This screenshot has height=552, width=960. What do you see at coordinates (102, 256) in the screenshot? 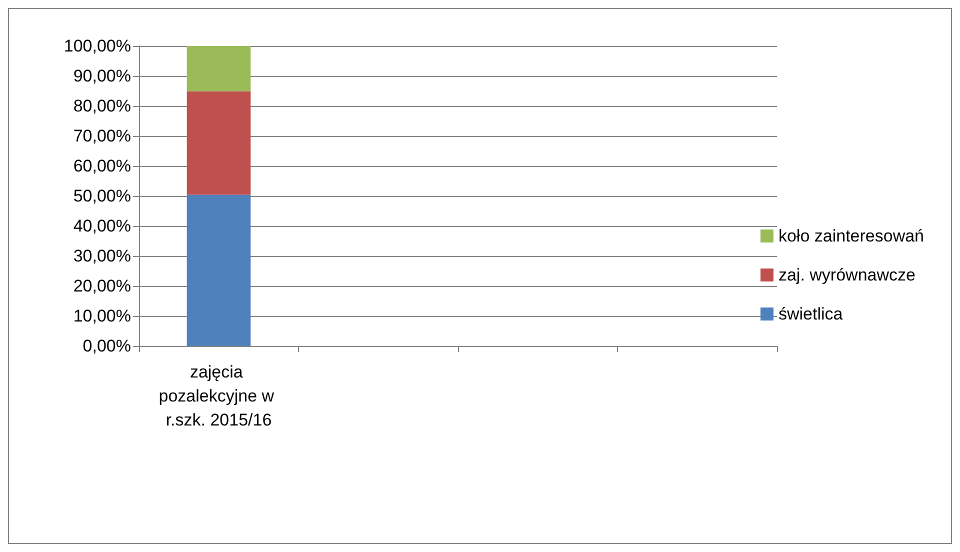
I see `y-tick-label: 30,00%` at bounding box center [102, 256].